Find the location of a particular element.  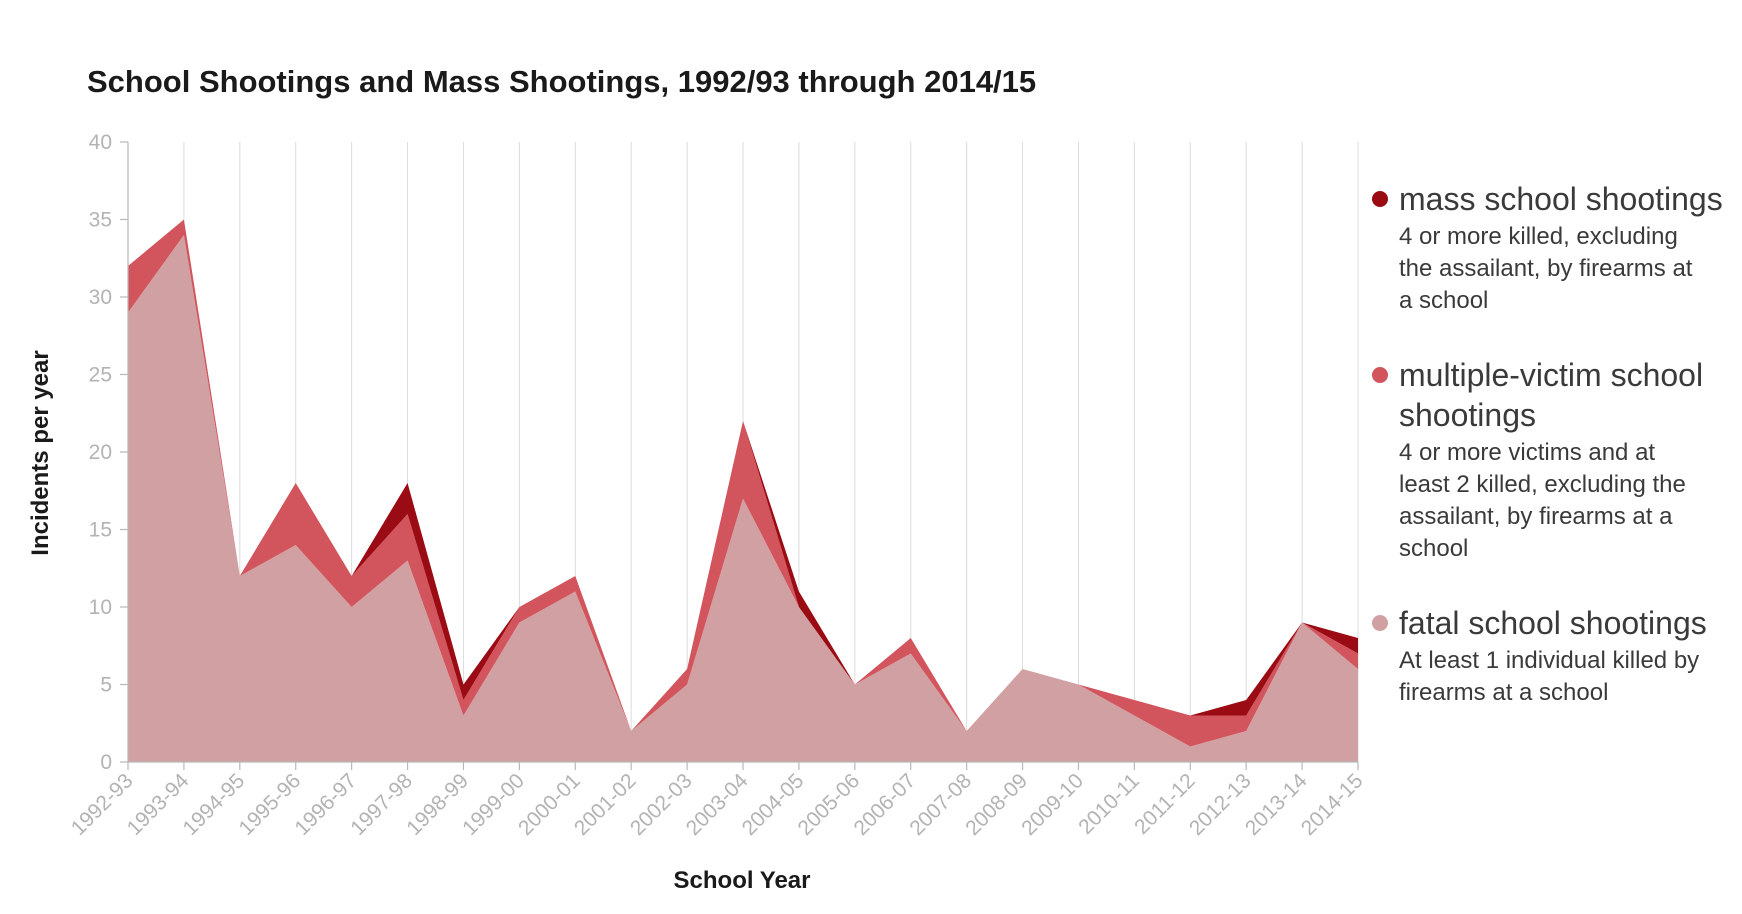

x-tick-label: 1998-99 is located at coordinates (437, 804).